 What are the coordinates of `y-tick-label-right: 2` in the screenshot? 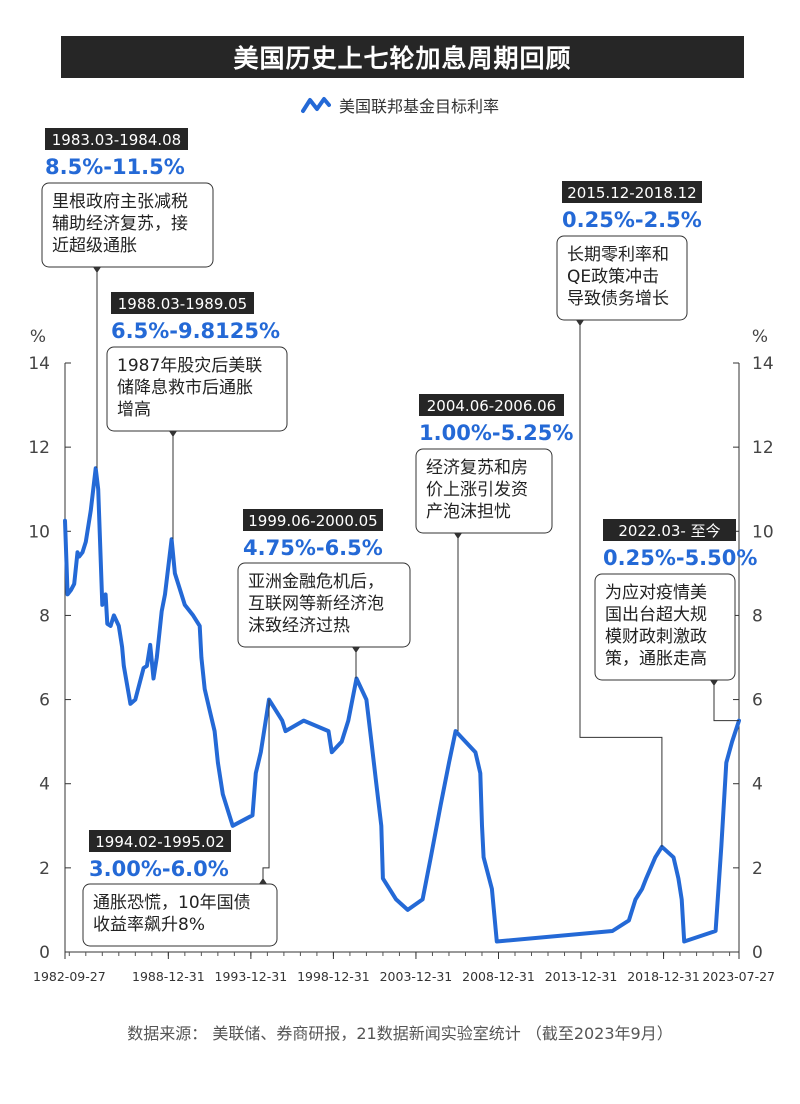 It's located at (757, 869).